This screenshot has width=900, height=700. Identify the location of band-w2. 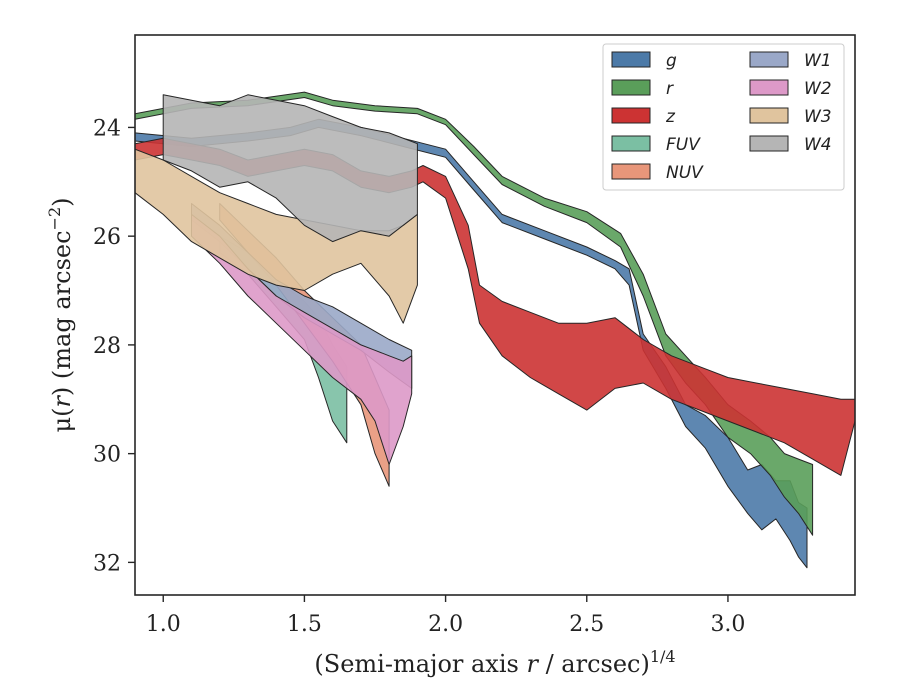
(302, 339).